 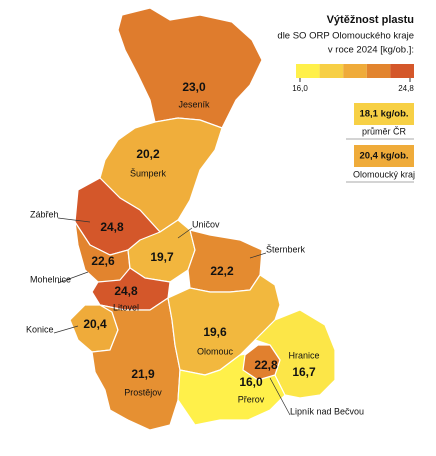 What do you see at coordinates (162, 257) in the screenshot?
I see `region-value: 19,7` at bounding box center [162, 257].